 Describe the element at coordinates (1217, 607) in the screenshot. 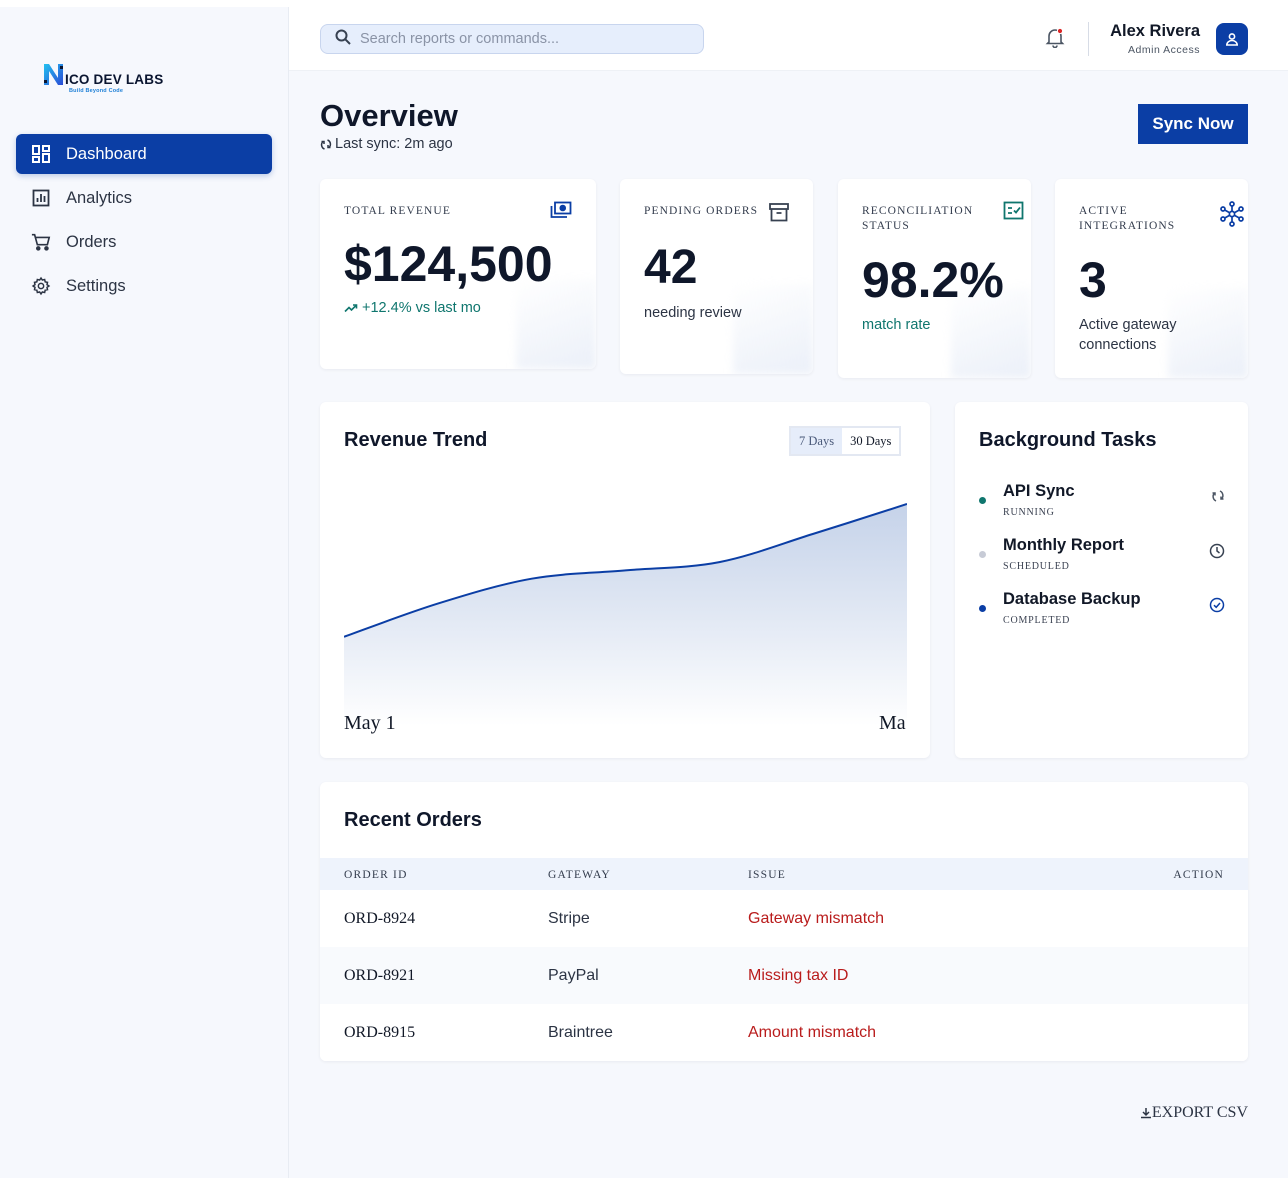

I see `check-circle-icon` at that location.